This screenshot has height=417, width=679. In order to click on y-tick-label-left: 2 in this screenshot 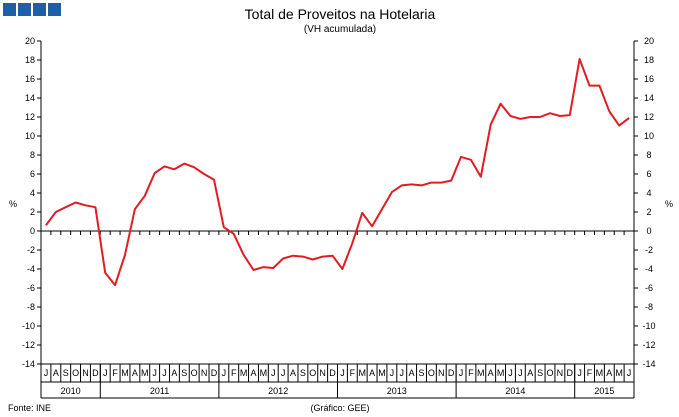, I will do `click(32, 212)`.